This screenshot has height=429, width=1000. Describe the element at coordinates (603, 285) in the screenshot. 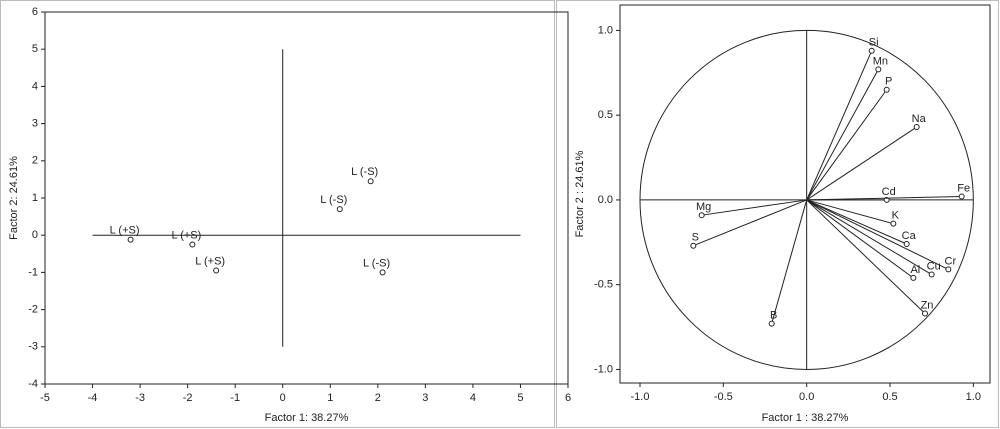

I see `y-tick-label: -0.5` at that location.